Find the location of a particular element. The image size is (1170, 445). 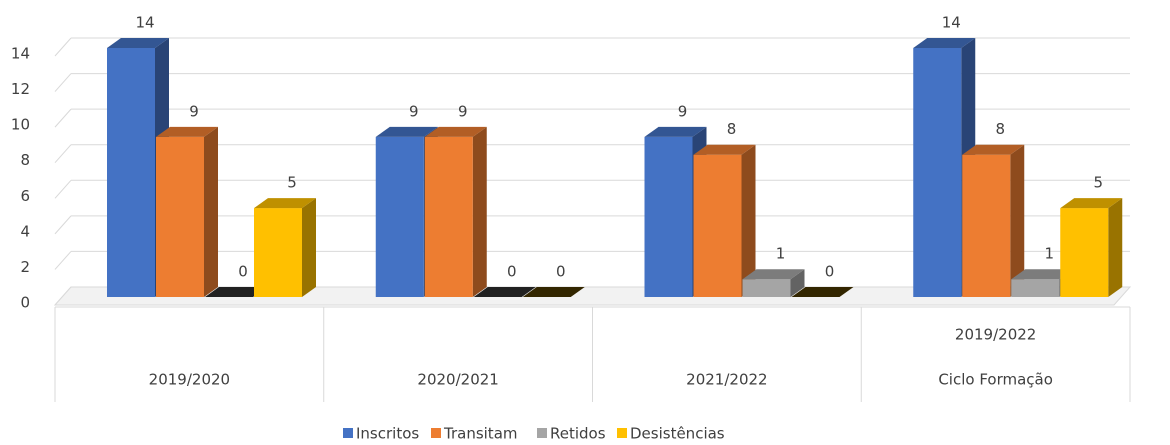

x-tick-label: 2019/2020 is located at coordinates (189, 380).